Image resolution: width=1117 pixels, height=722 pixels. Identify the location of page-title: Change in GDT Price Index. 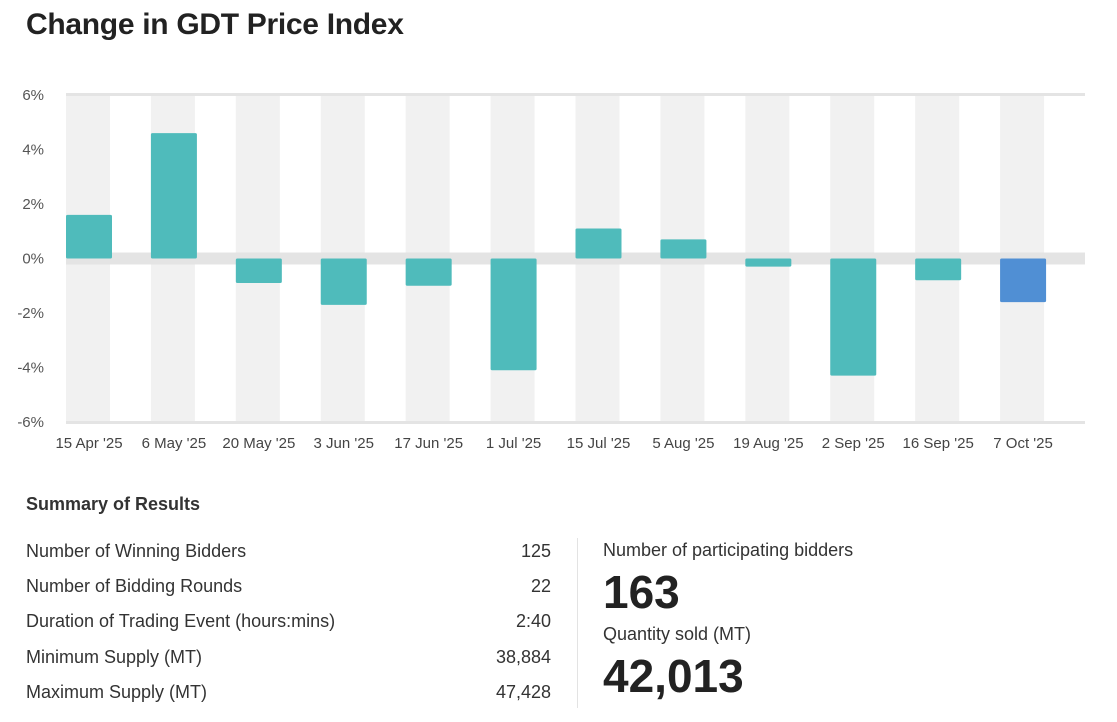
(215, 24).